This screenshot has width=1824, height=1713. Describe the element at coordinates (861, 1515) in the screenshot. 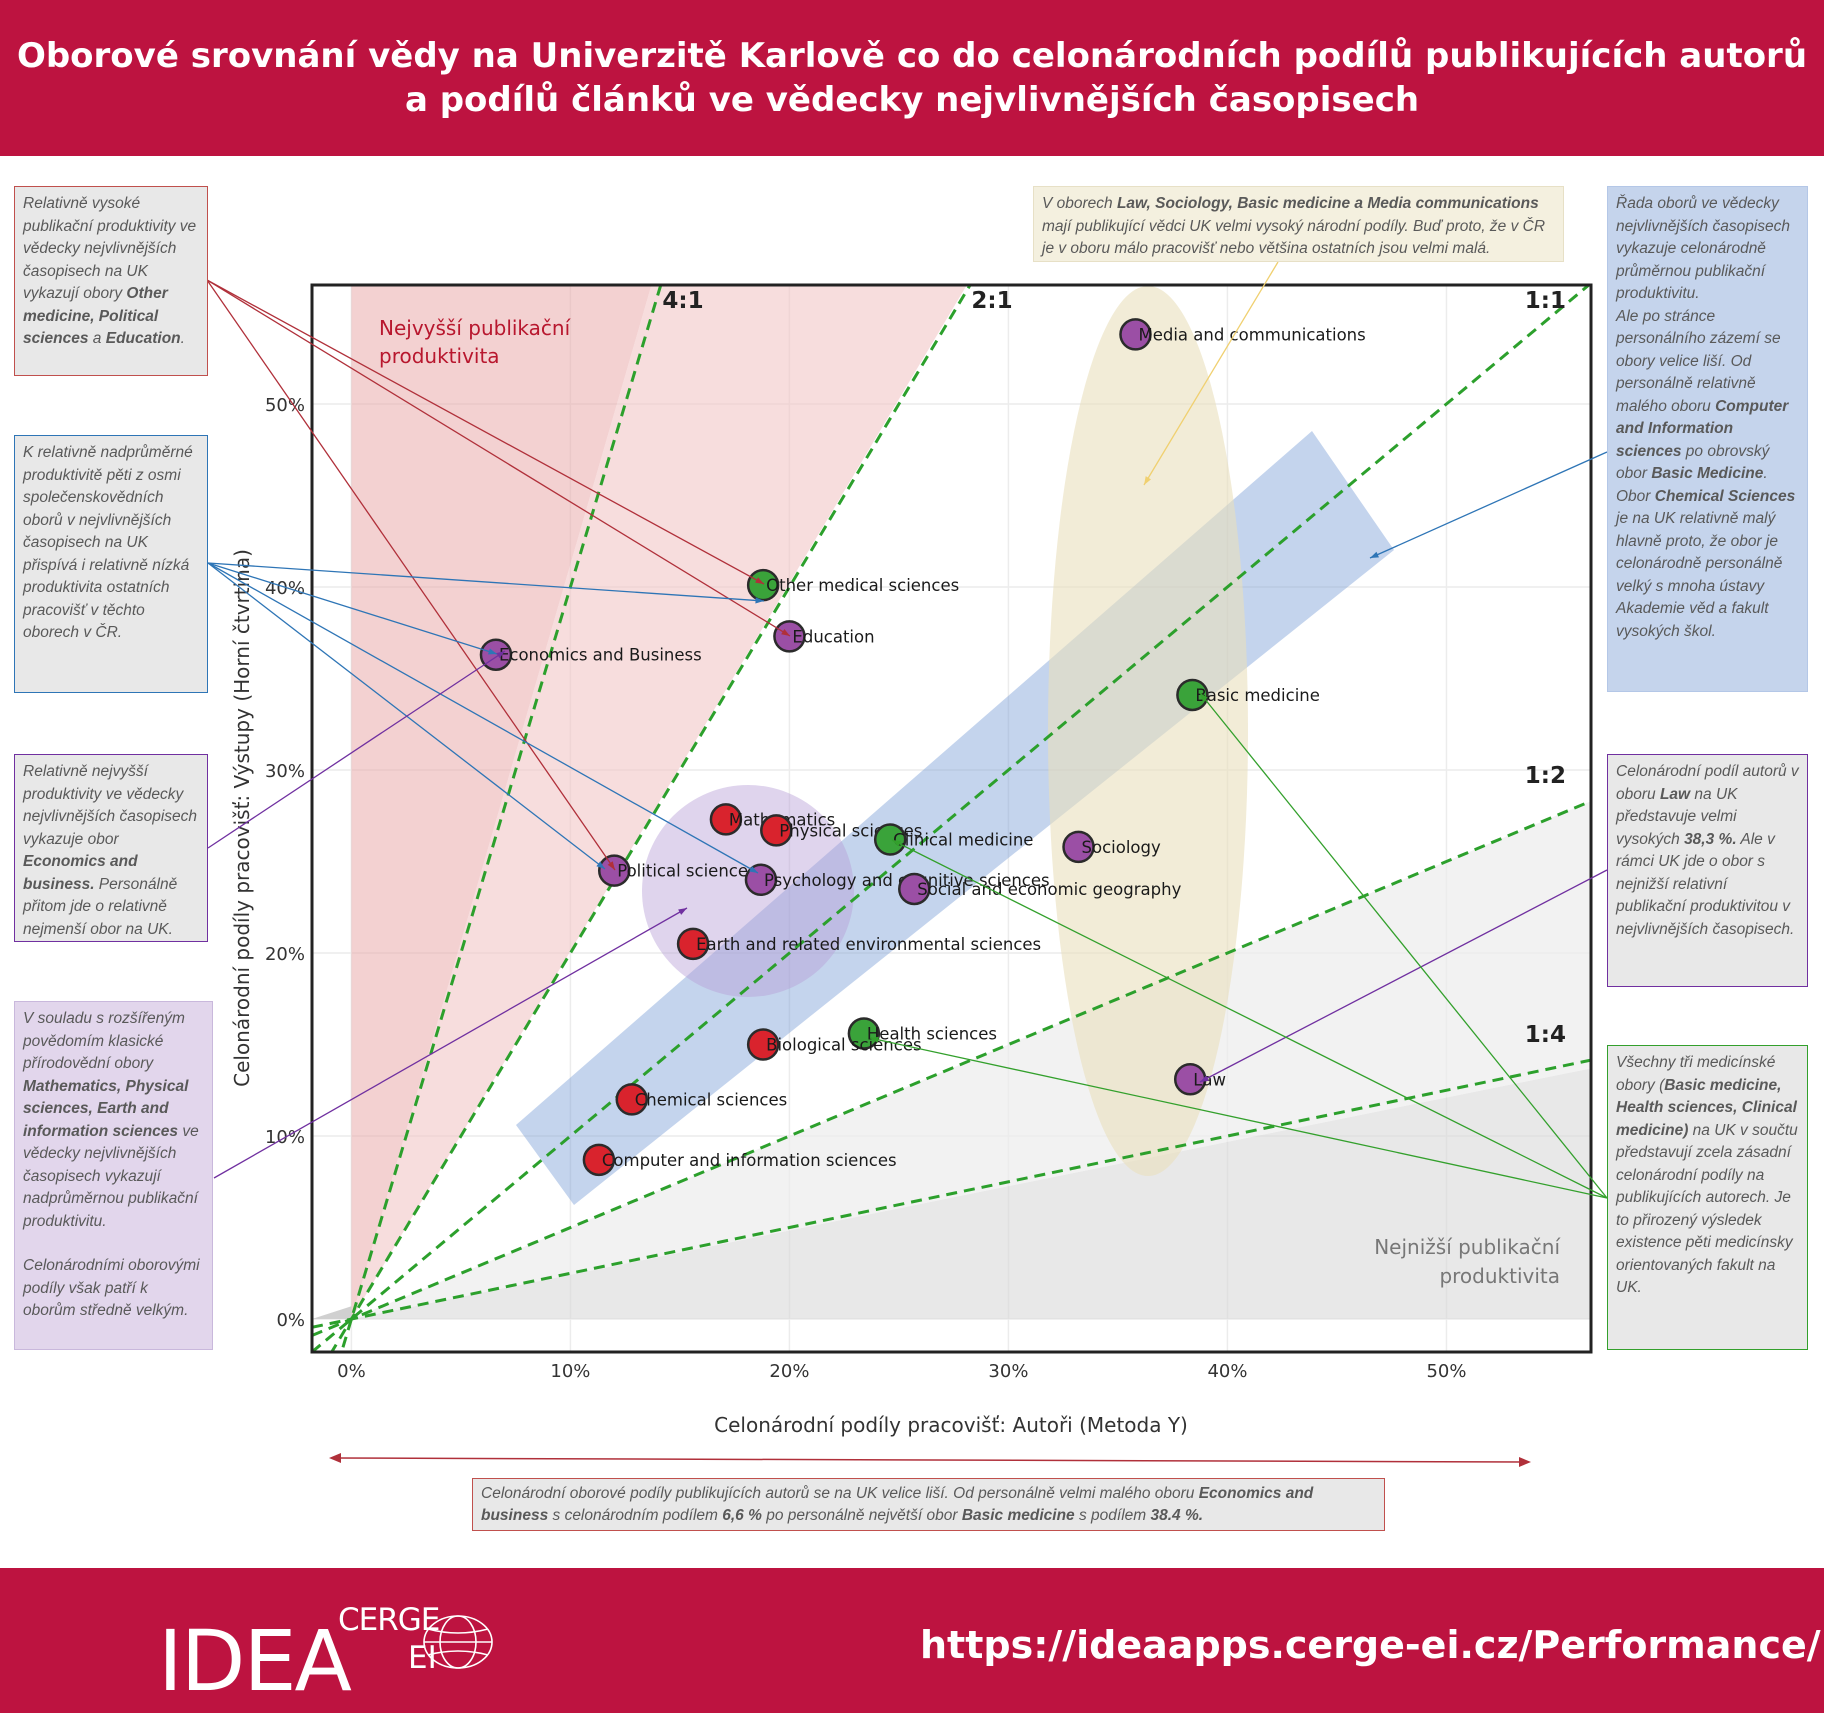

I see `note-text: po personálně největší obor` at that location.